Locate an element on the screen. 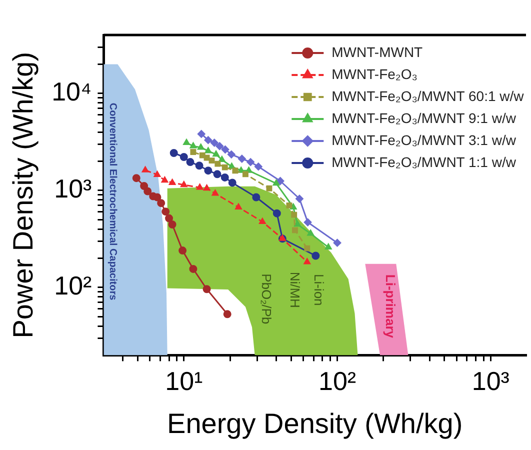 The image size is (531, 450). y-axis-title: Power Density (Wh/kg) is located at coordinates (23, 195).